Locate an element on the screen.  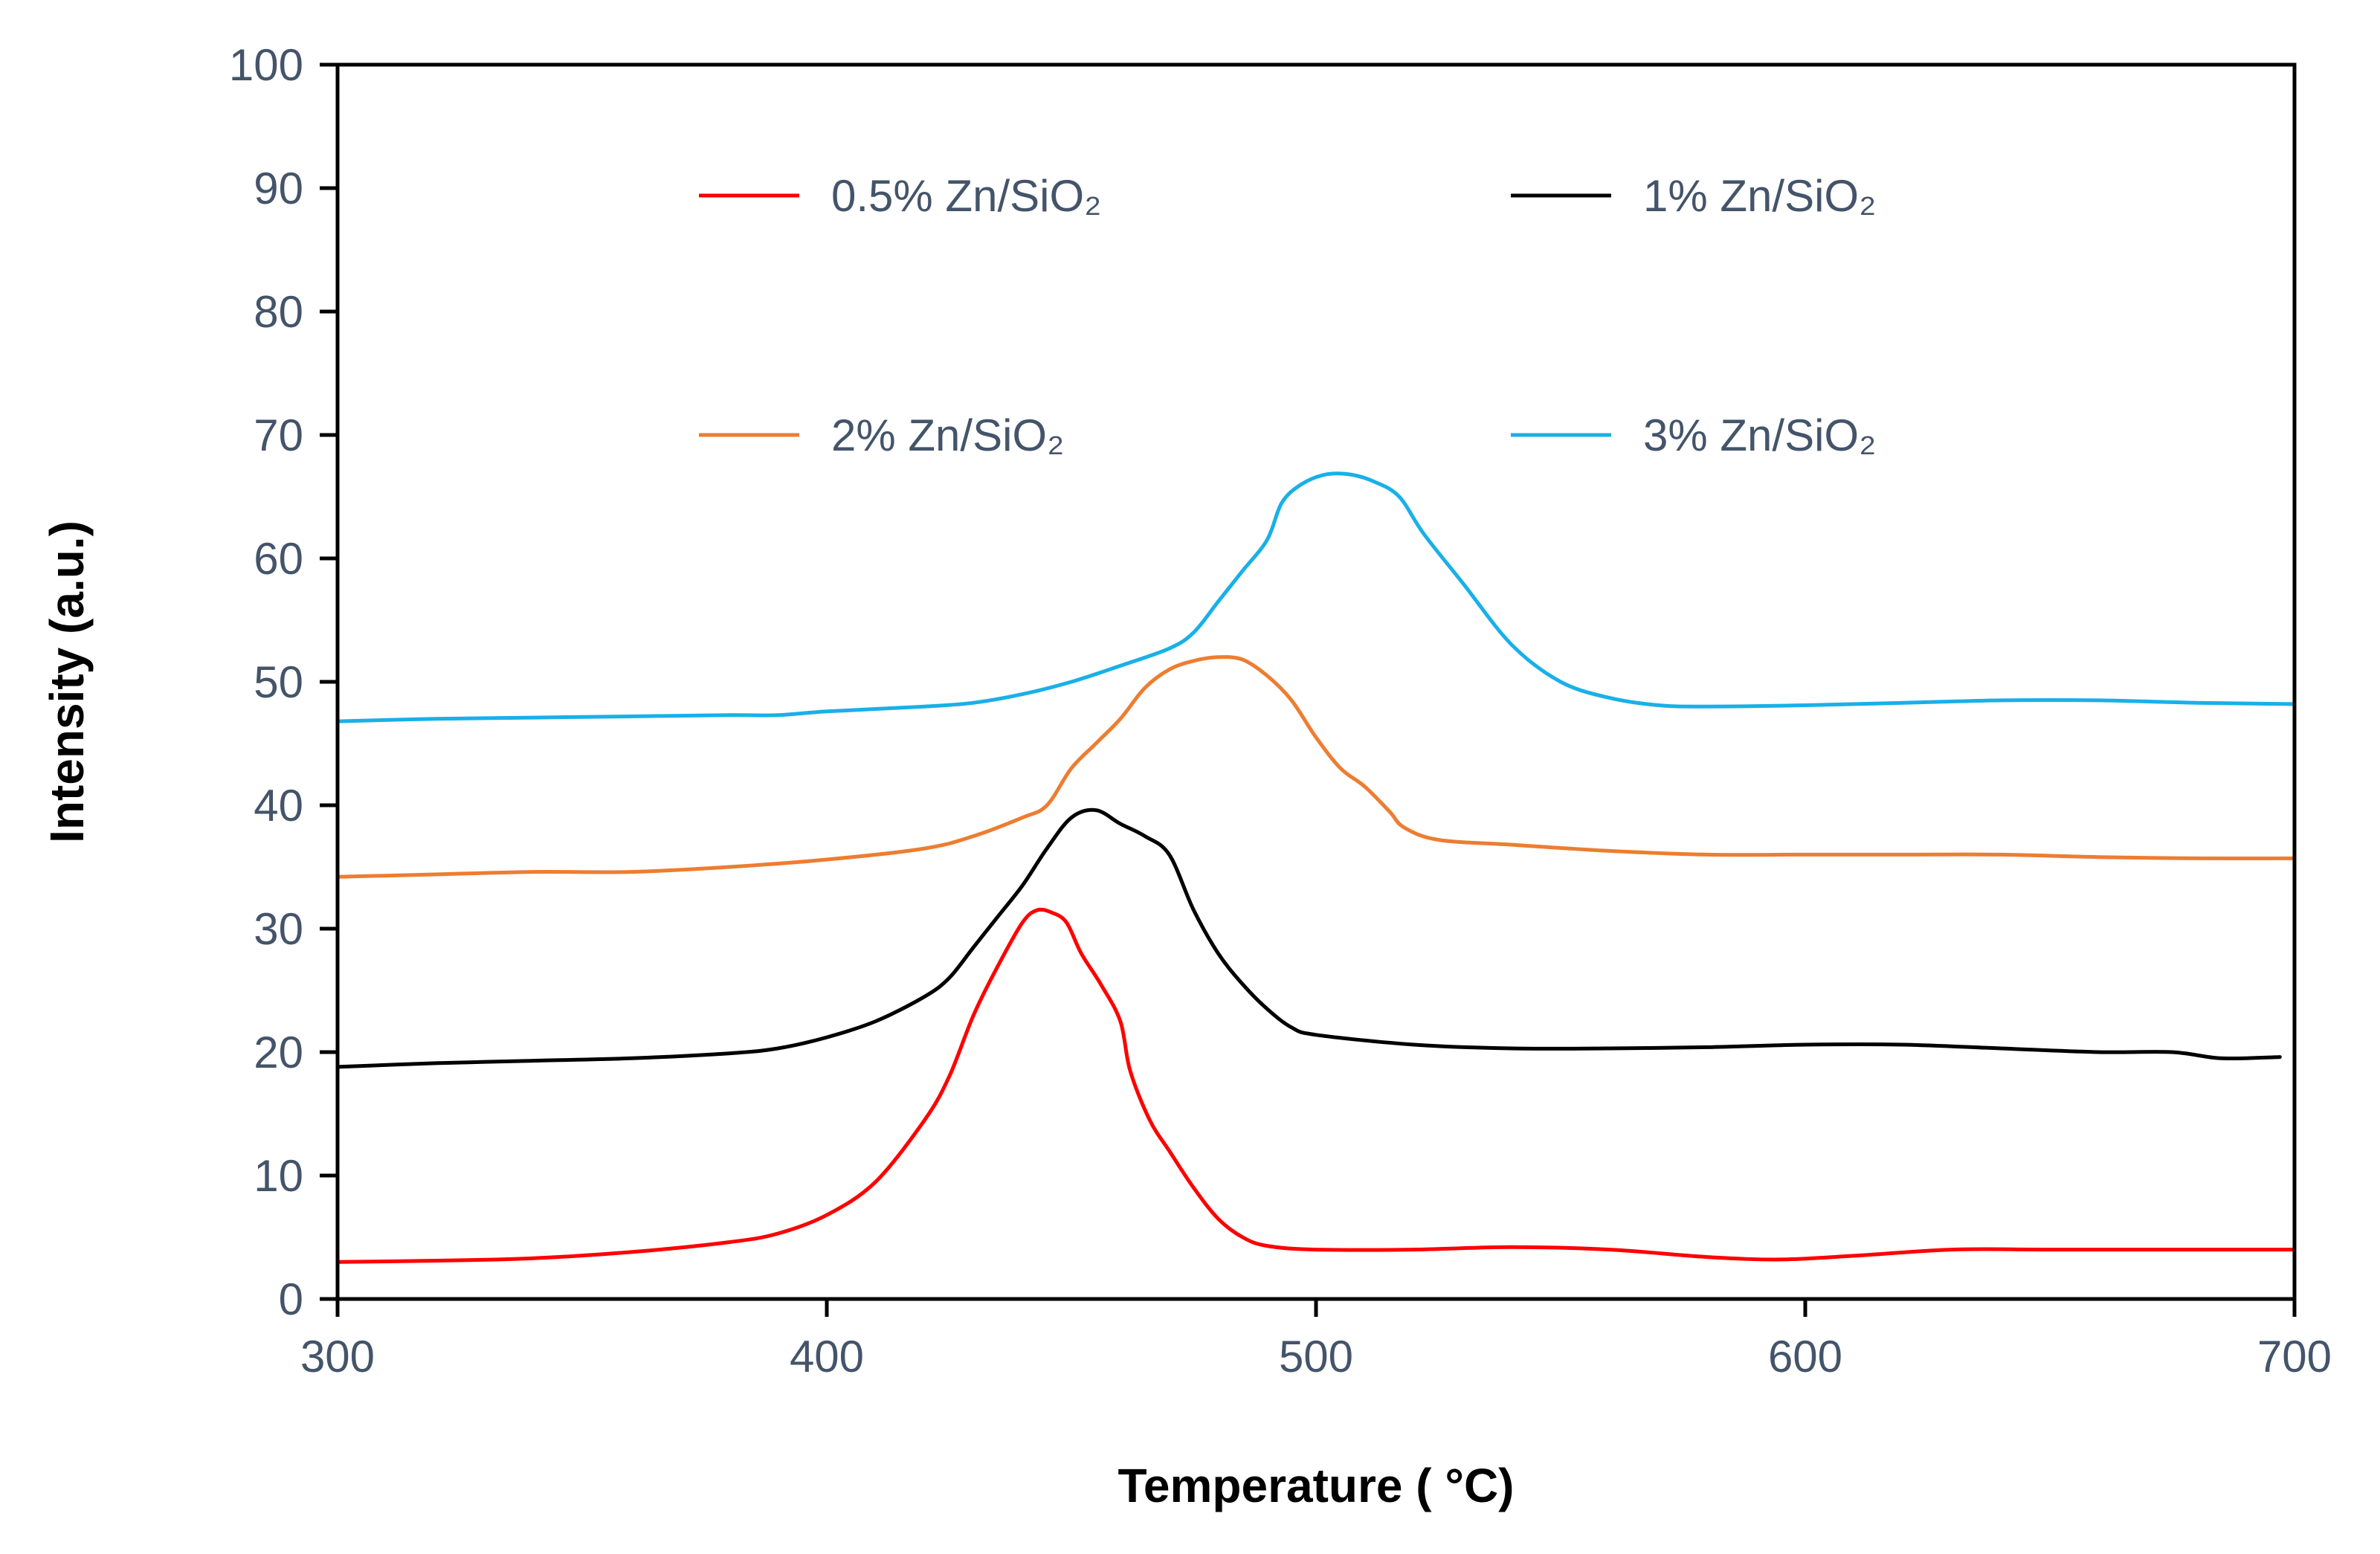
y-tick-label: 20 is located at coordinates (278, 1052).